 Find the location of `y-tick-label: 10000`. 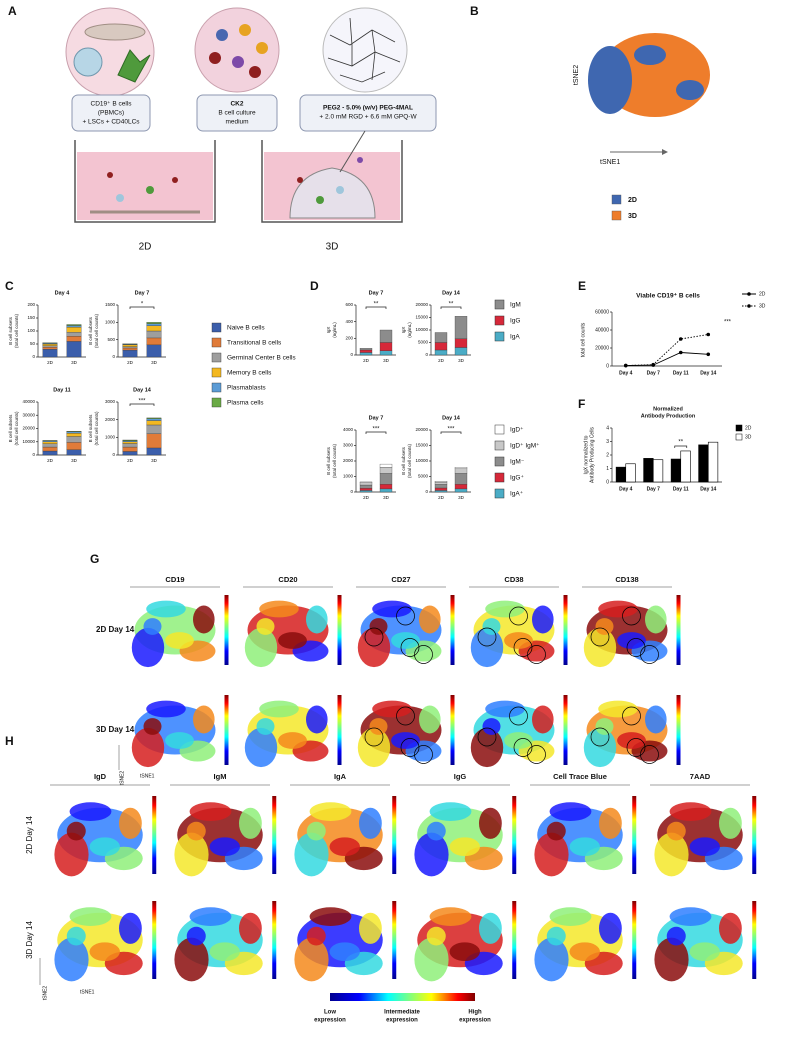

y-tick-label: 10000 is located at coordinates (421, 460).